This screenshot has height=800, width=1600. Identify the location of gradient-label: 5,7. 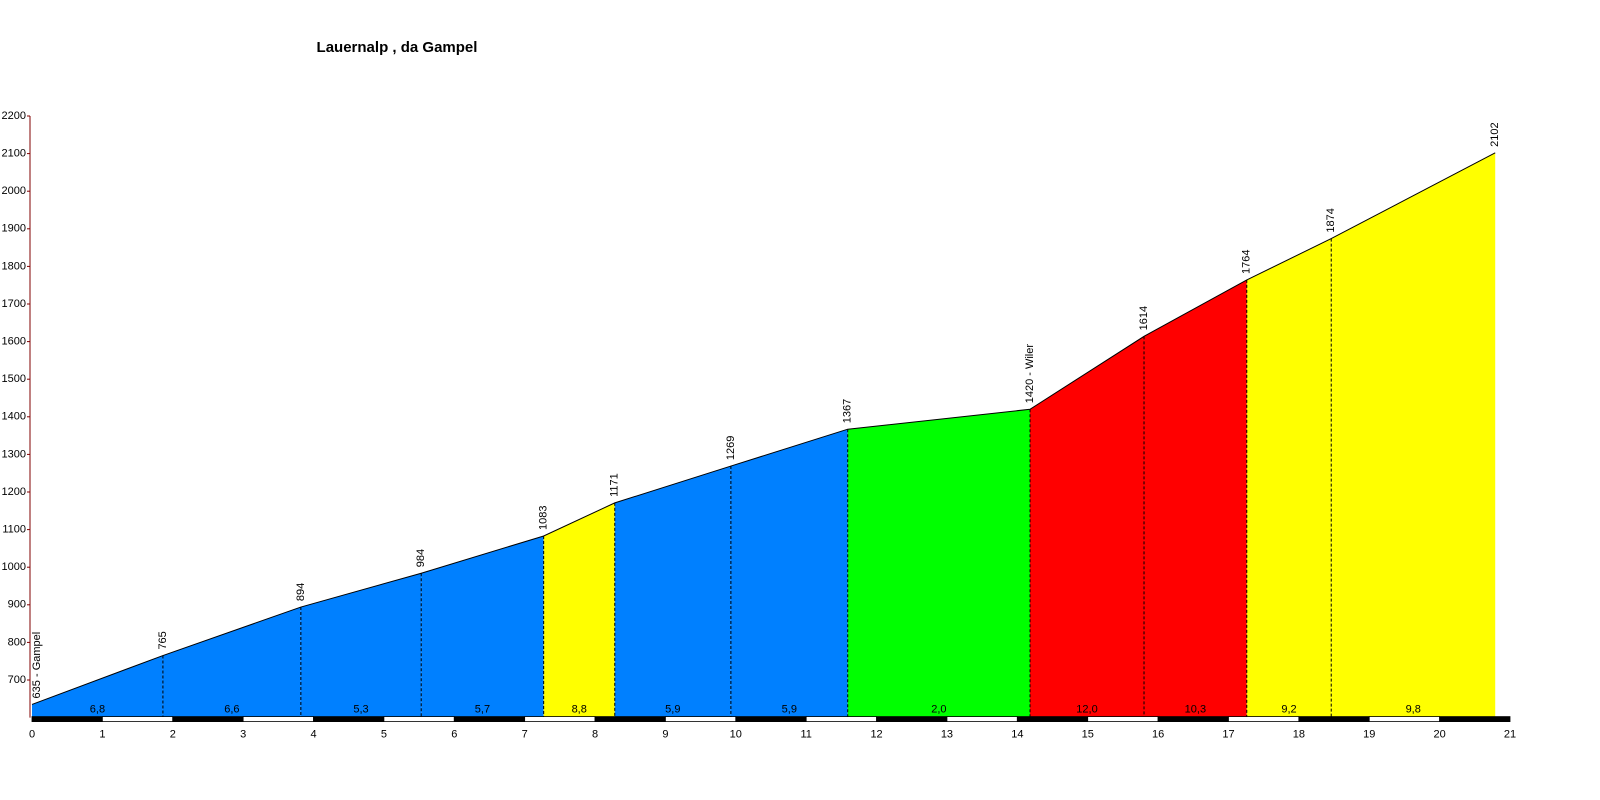
(482, 710).